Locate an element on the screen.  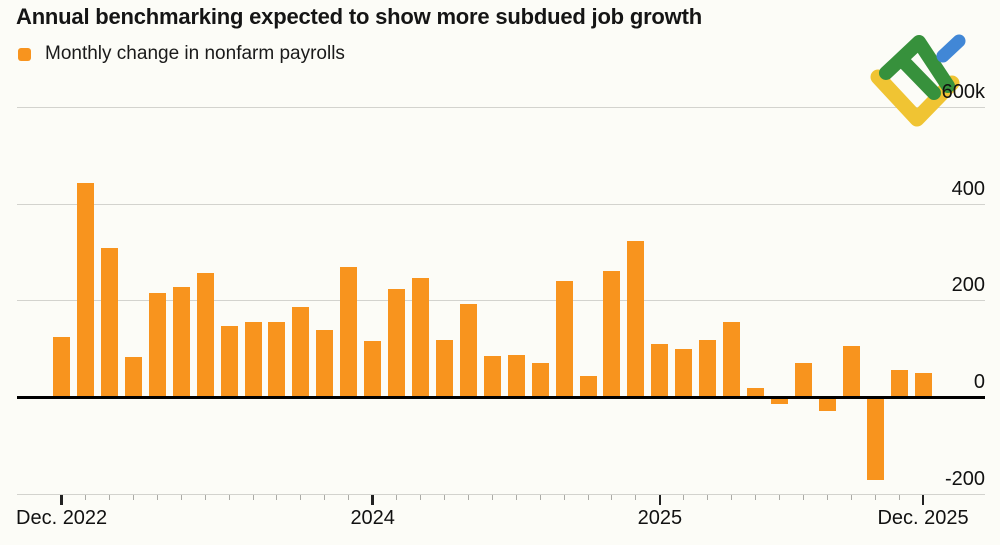
bar-aug-2024 is located at coordinates (540, 380).